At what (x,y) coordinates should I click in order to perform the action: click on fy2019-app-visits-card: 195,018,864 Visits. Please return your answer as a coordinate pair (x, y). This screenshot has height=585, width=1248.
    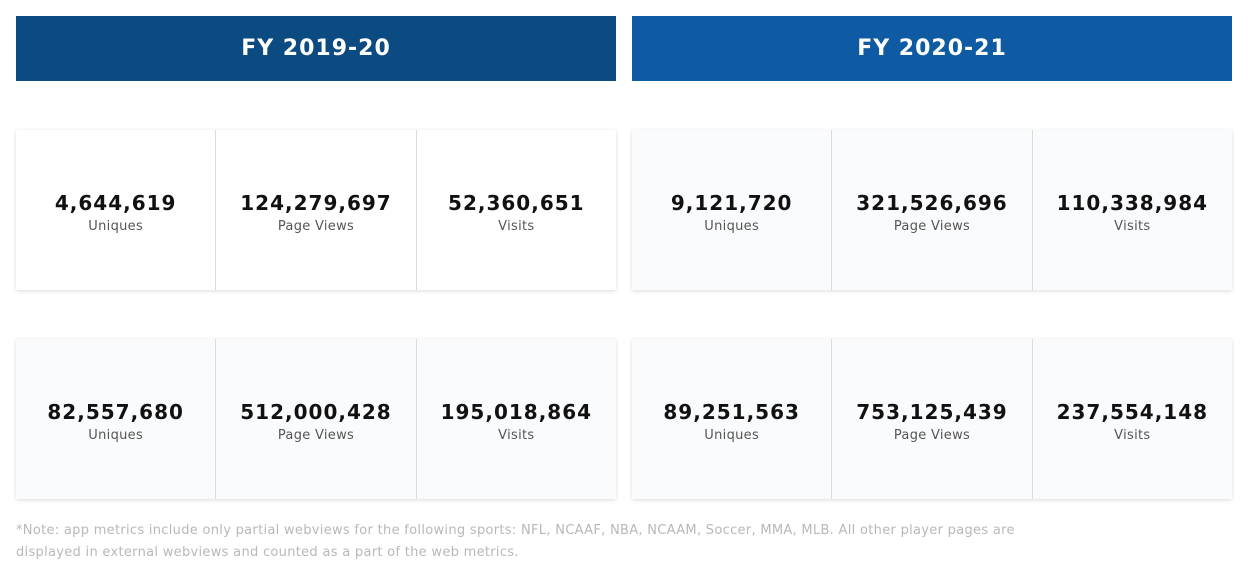
    Looking at the image, I should click on (515, 419).